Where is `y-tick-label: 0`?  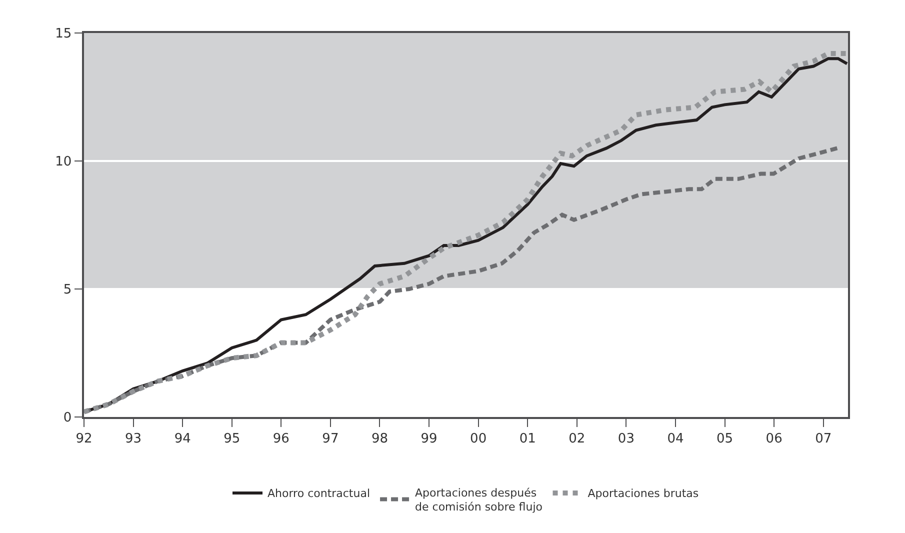
y-tick-label: 0 is located at coordinates (67, 418).